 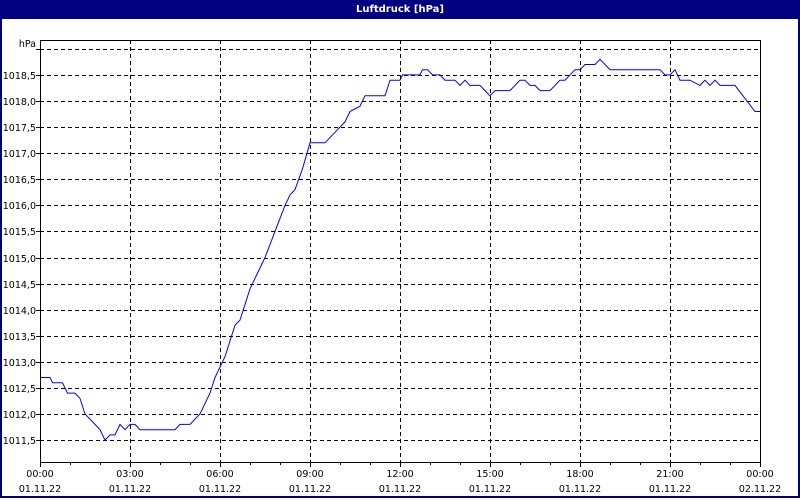 I want to click on y-tick-label: 1018,5, so click(x=19, y=76).